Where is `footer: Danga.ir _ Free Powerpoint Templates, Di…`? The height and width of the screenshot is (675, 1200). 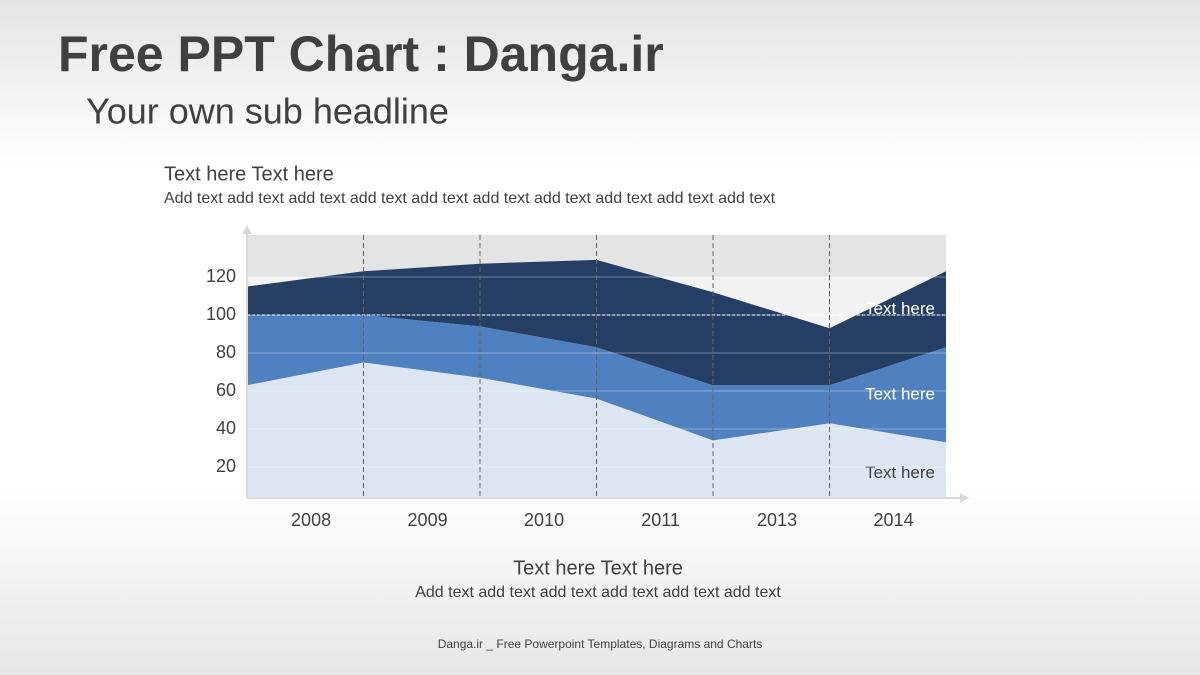 footer: Danga.ir _ Free Powerpoint Templates, Di… is located at coordinates (600, 644).